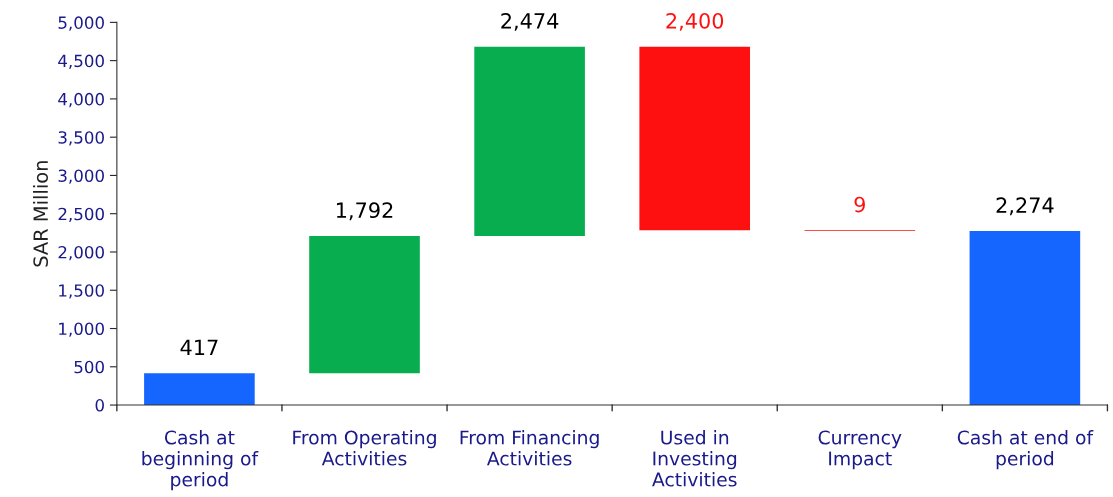  What do you see at coordinates (859, 204) in the screenshot?
I see `data-label: 9` at bounding box center [859, 204].